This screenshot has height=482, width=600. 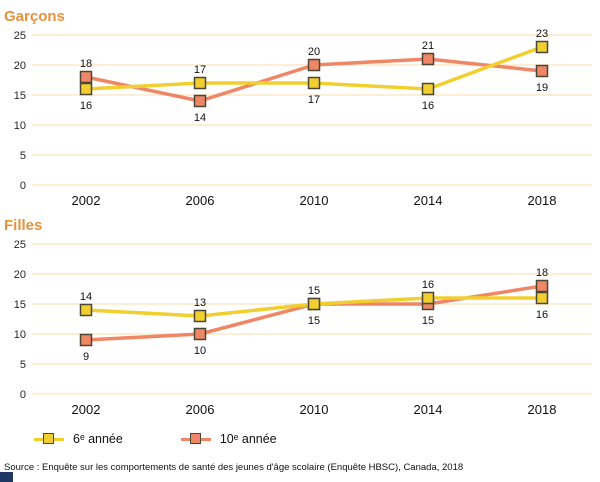 I want to click on chart-title-garcons: Garçons, so click(x=34, y=16).